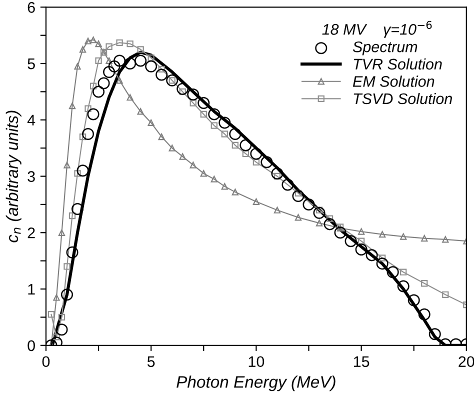 The image size is (474, 397). Describe the element at coordinates (362, 362) in the screenshot. I see `x-tick-label: 15` at that location.